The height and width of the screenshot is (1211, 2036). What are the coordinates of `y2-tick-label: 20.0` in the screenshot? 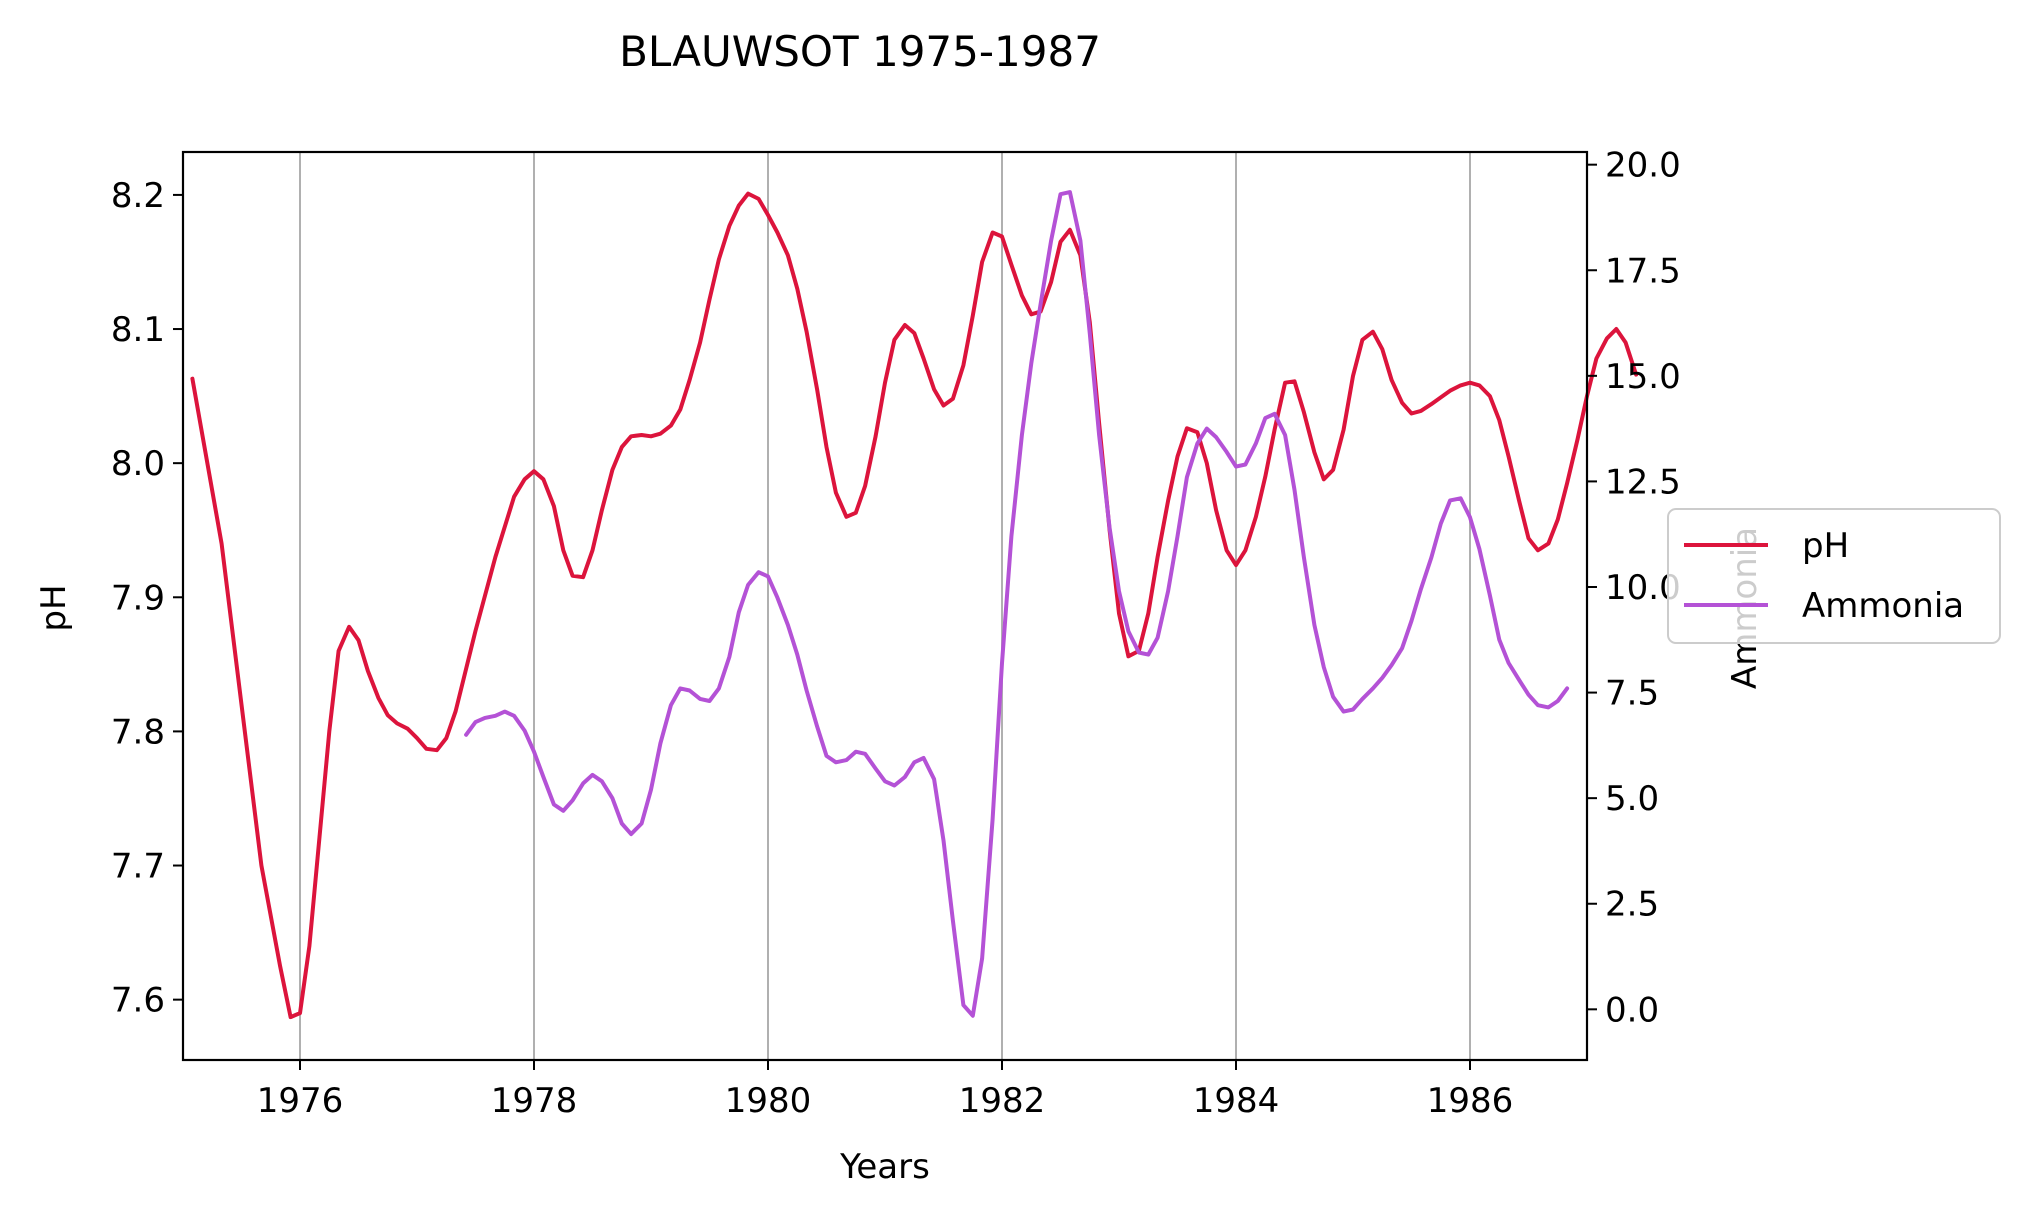 It's located at (1643, 166).